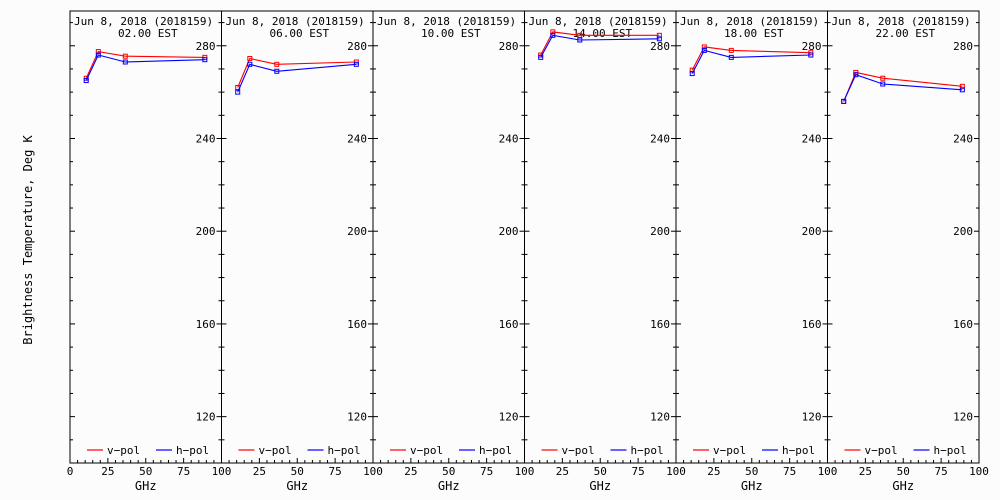 The height and width of the screenshot is (500, 1000). What do you see at coordinates (754, 33) in the screenshot?
I see `panel-time: 18.00 EST` at bounding box center [754, 33].